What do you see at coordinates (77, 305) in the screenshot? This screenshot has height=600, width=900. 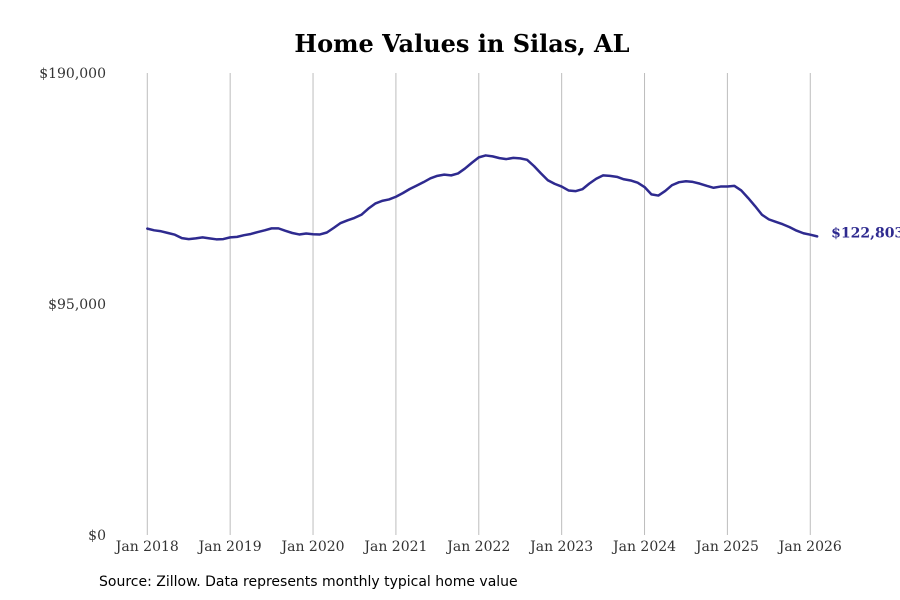 I see `y-tick-label: $95,000` at bounding box center [77, 305].